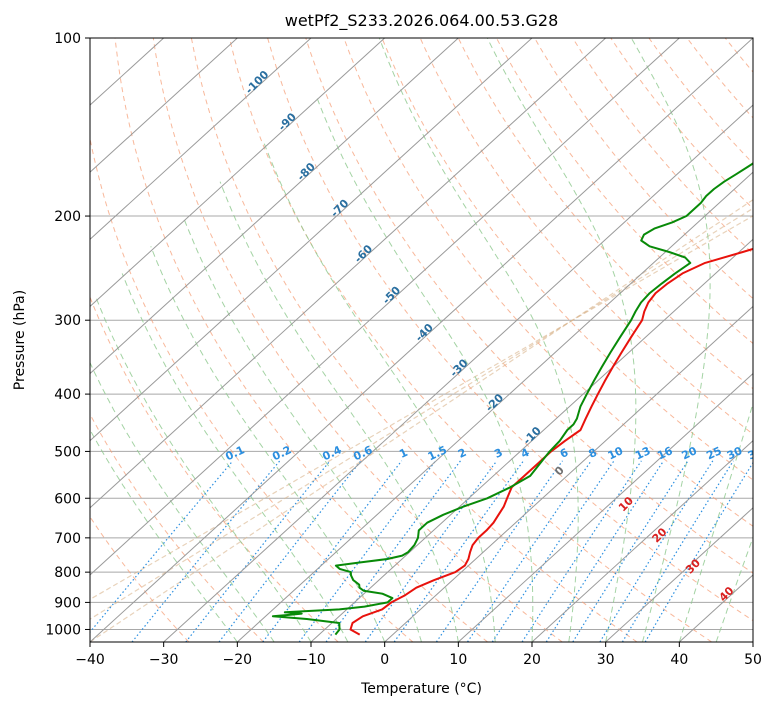  I want to click on mixing-ratio-label: 1, so click(403, 453).